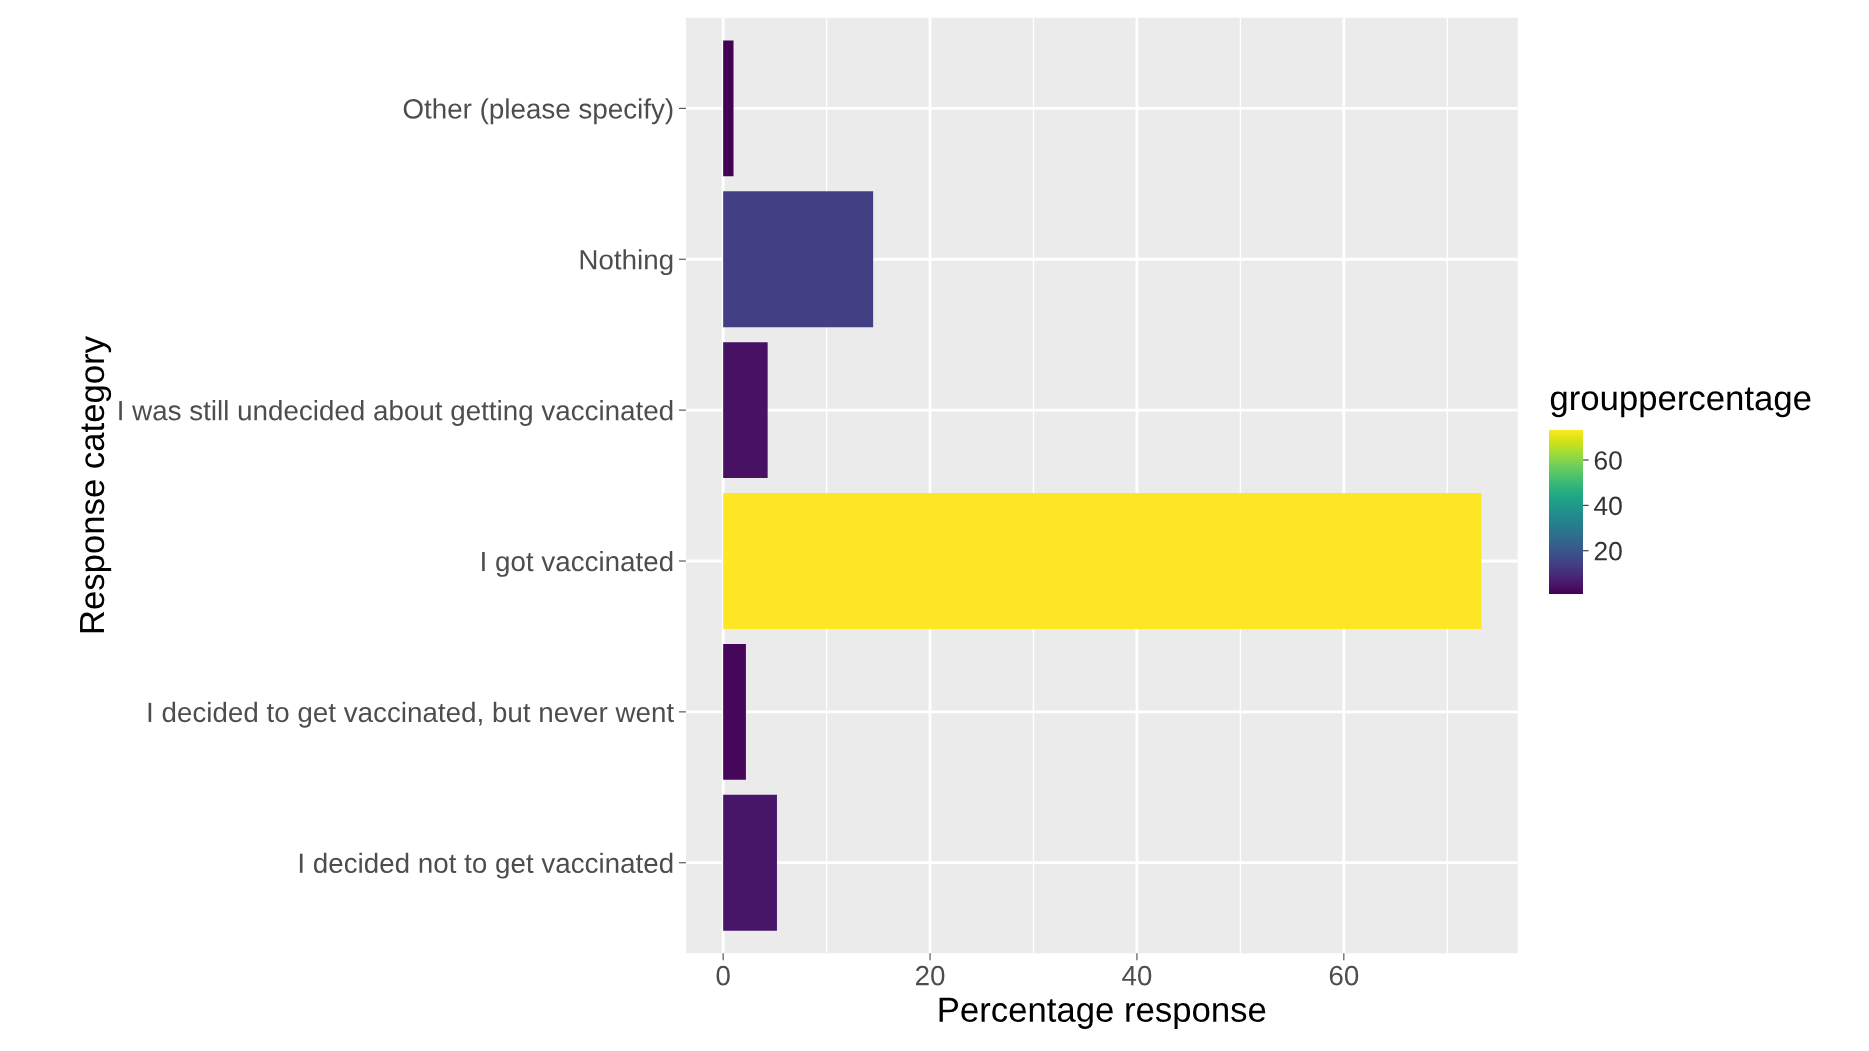 The width and height of the screenshot is (1869, 1051). What do you see at coordinates (538, 111) in the screenshot?
I see `y-tick-label: Other (please specify)` at bounding box center [538, 111].